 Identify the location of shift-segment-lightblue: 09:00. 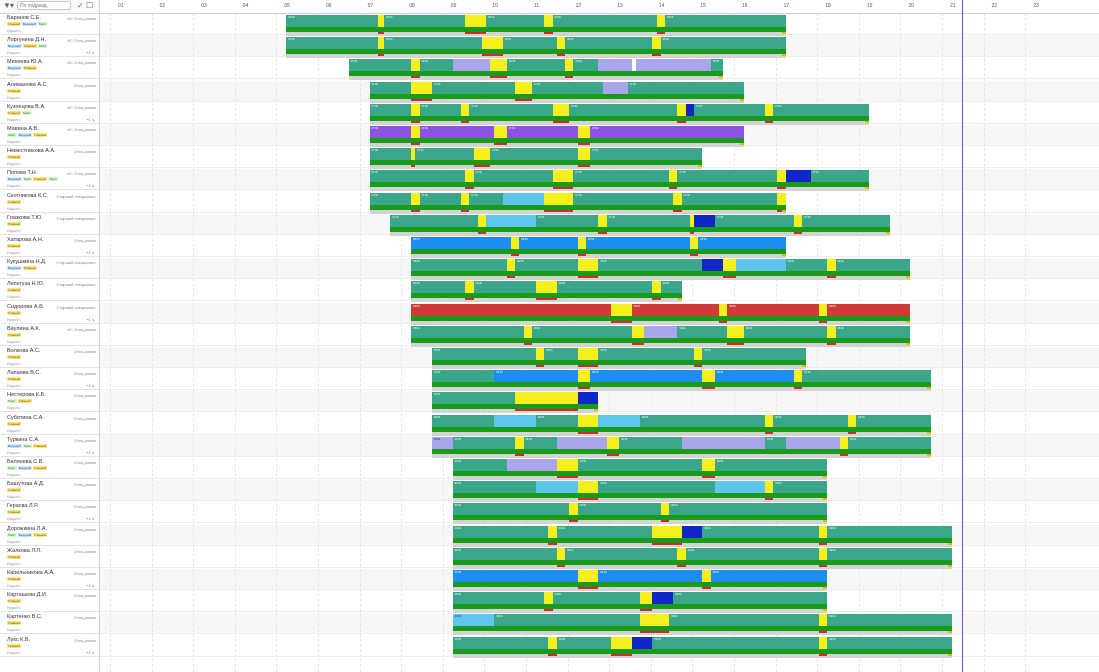
(473, 620).